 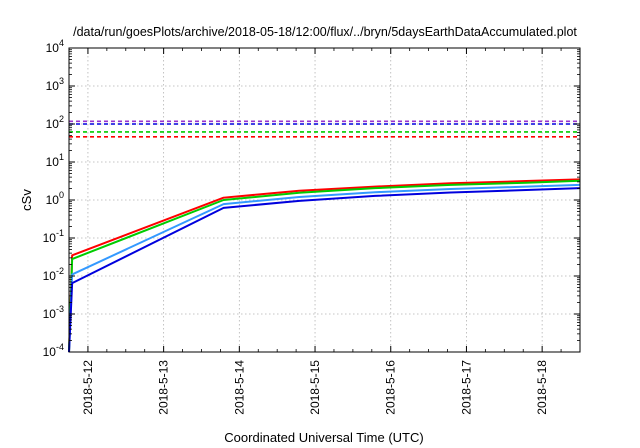 I want to click on y-tick-label: 10⁰, so click(x=55, y=198).